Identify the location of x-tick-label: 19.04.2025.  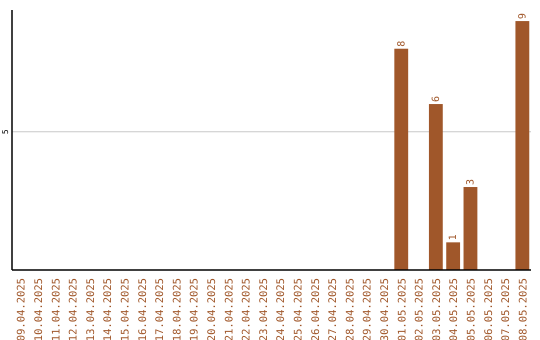
(194, 309).